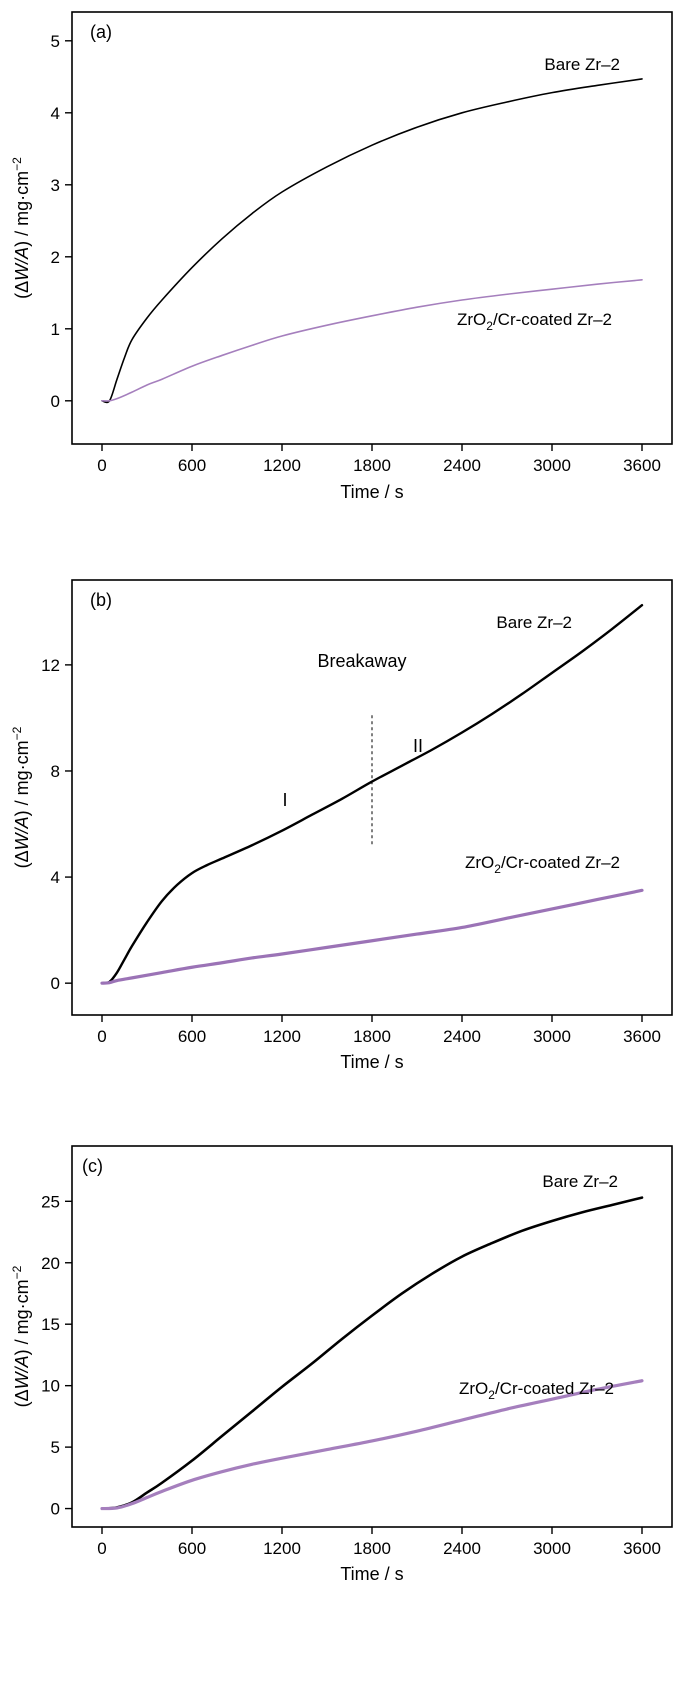  Describe the element at coordinates (55, 257) in the screenshot. I see `y-tick-label: 2` at that location.